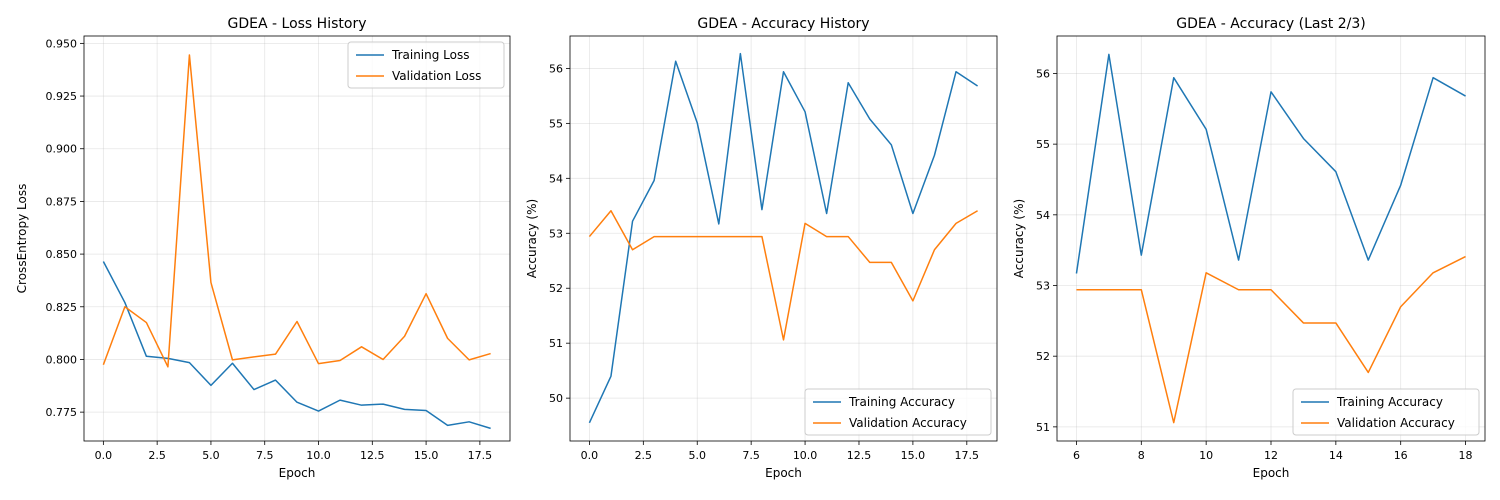  Describe the element at coordinates (436, 76) in the screenshot. I see `legend-label: Validation Loss` at that location.